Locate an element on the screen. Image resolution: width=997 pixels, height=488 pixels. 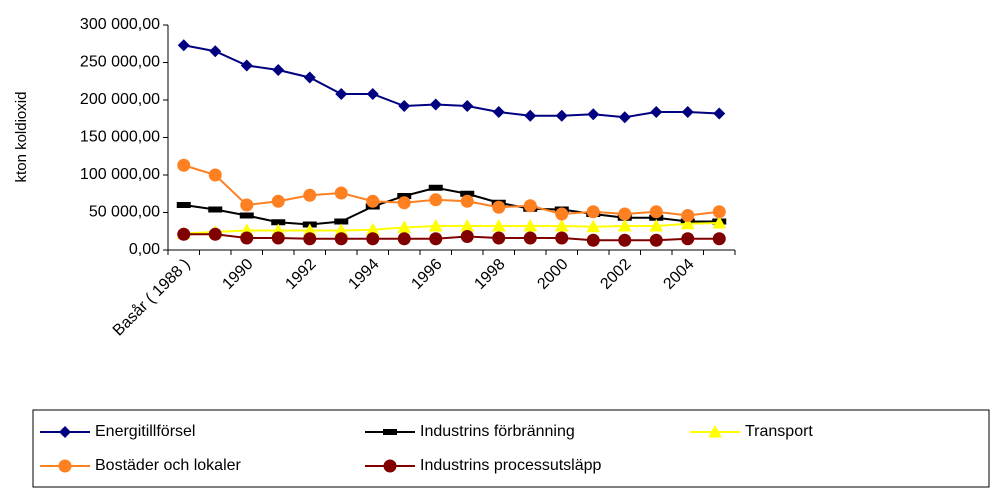
x-tick-label: 2004 is located at coordinates (678, 274).